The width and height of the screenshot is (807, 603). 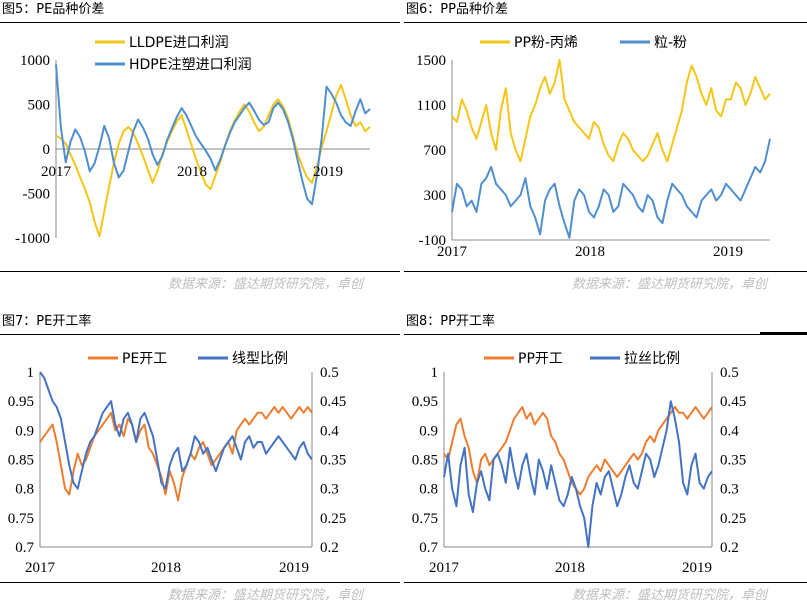 I want to click on legend-label: 线型比例, so click(x=260, y=359).